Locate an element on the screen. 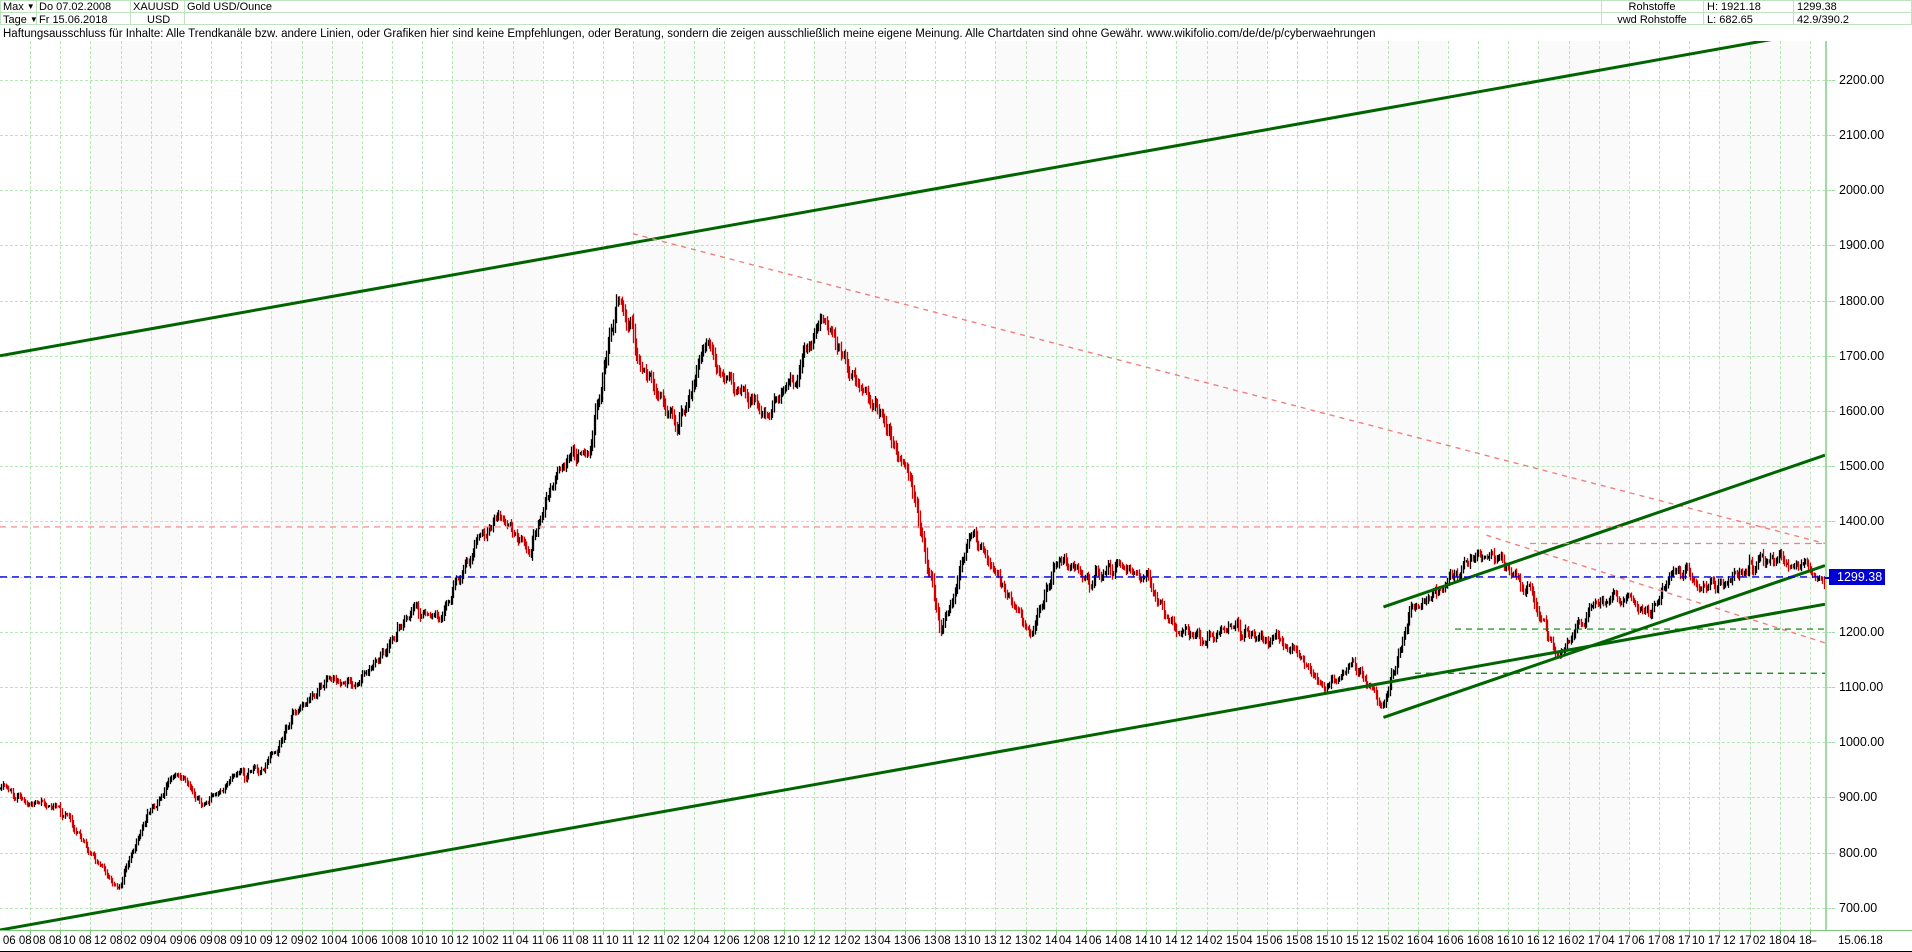  interval-selector: Tage ▼ is located at coordinates (20, 20).